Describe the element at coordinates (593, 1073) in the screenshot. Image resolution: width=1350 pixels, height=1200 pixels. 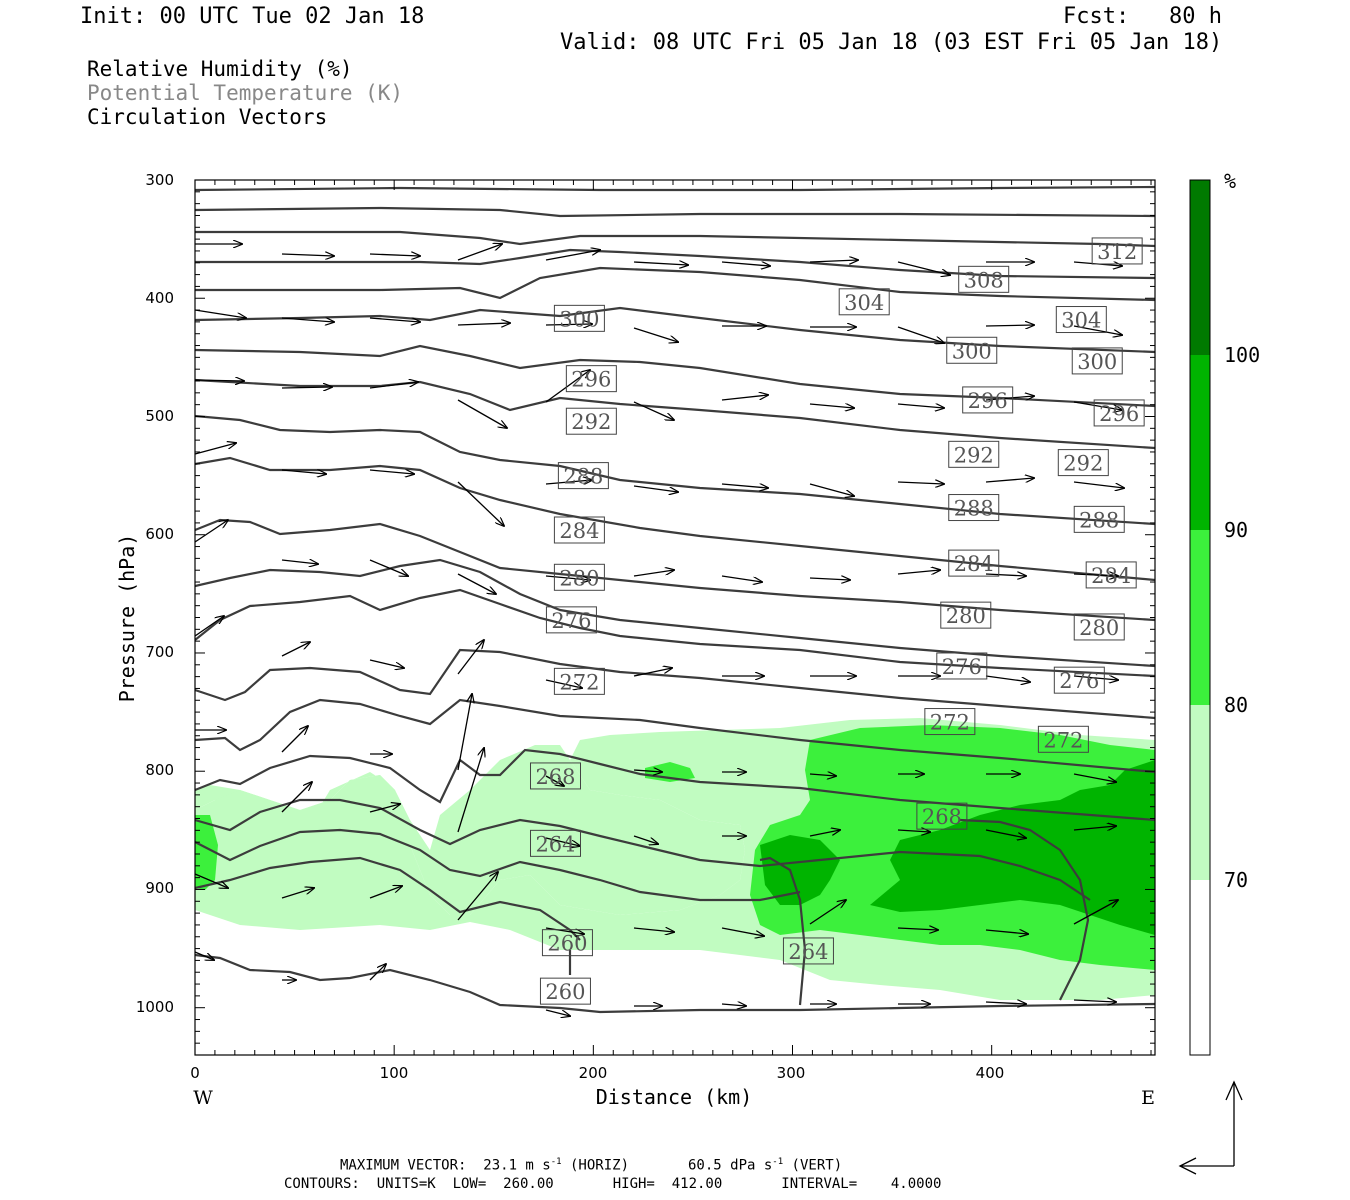
I see `x-tick-label: 200` at that location.